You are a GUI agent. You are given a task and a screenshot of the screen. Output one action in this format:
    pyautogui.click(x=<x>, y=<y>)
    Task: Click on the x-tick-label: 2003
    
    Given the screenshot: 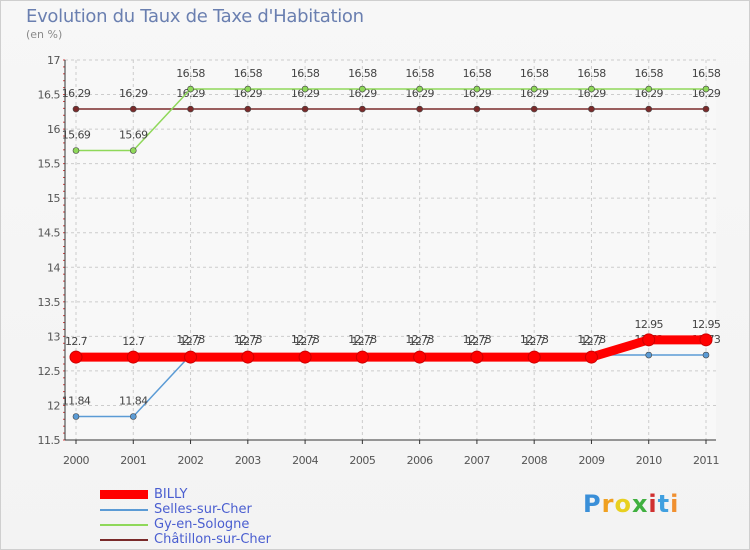 What is the action you would take?
    pyautogui.click(x=248, y=460)
    